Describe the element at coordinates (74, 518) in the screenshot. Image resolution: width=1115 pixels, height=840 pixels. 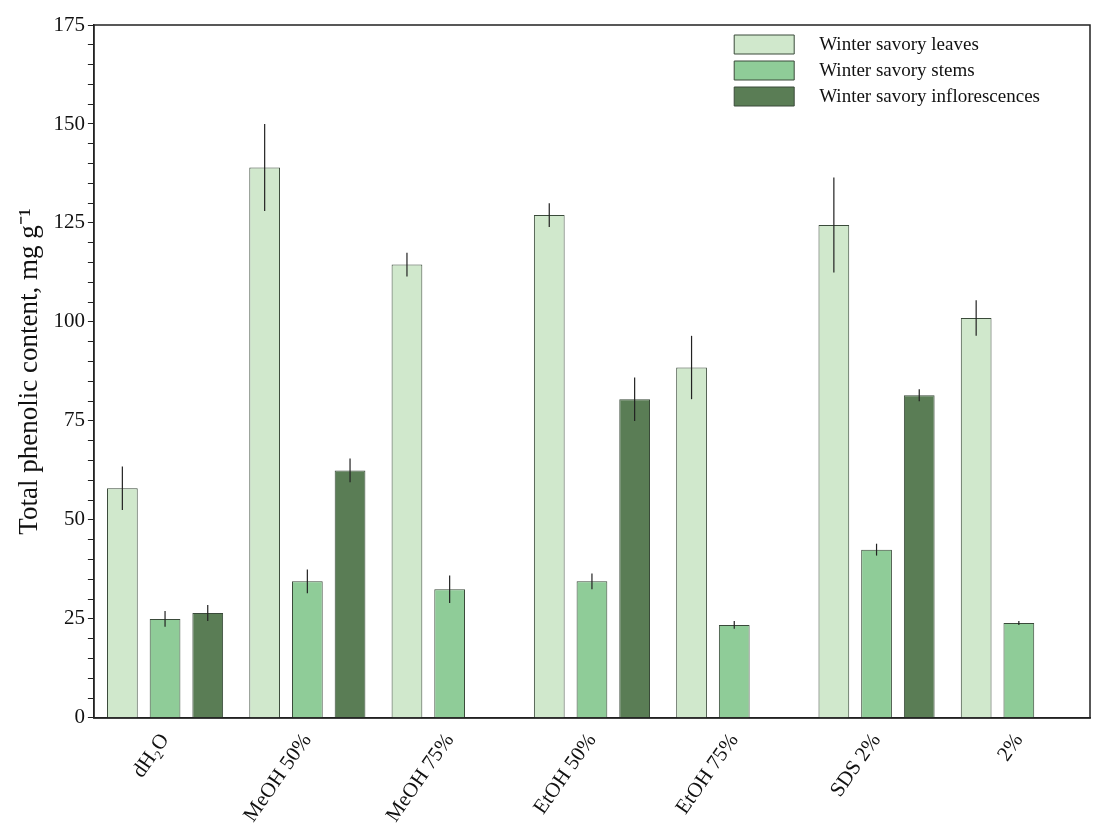
I see `y-tick-label: 50` at that location.